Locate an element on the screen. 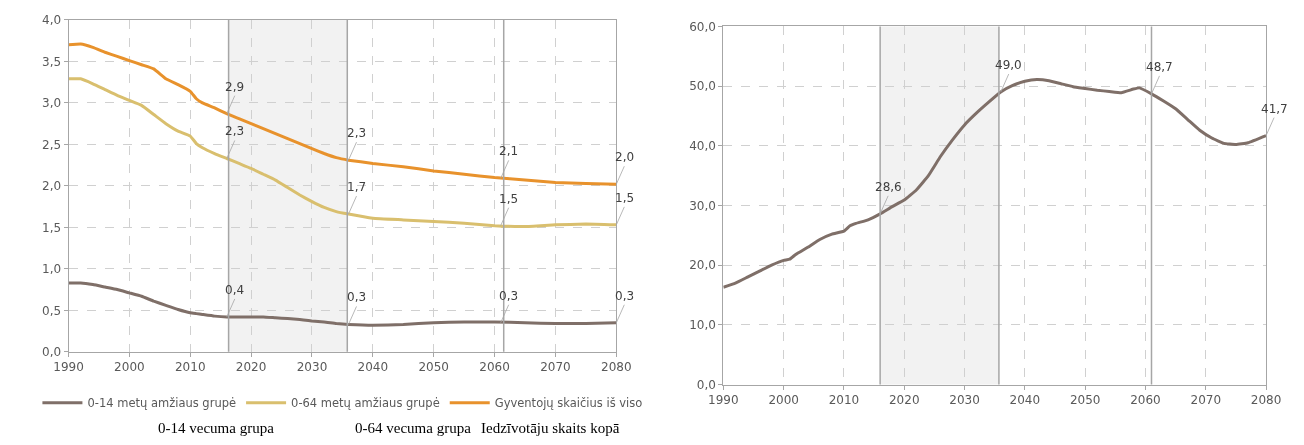 The image size is (1304, 445). annotation: 1,7 is located at coordinates (357, 187).